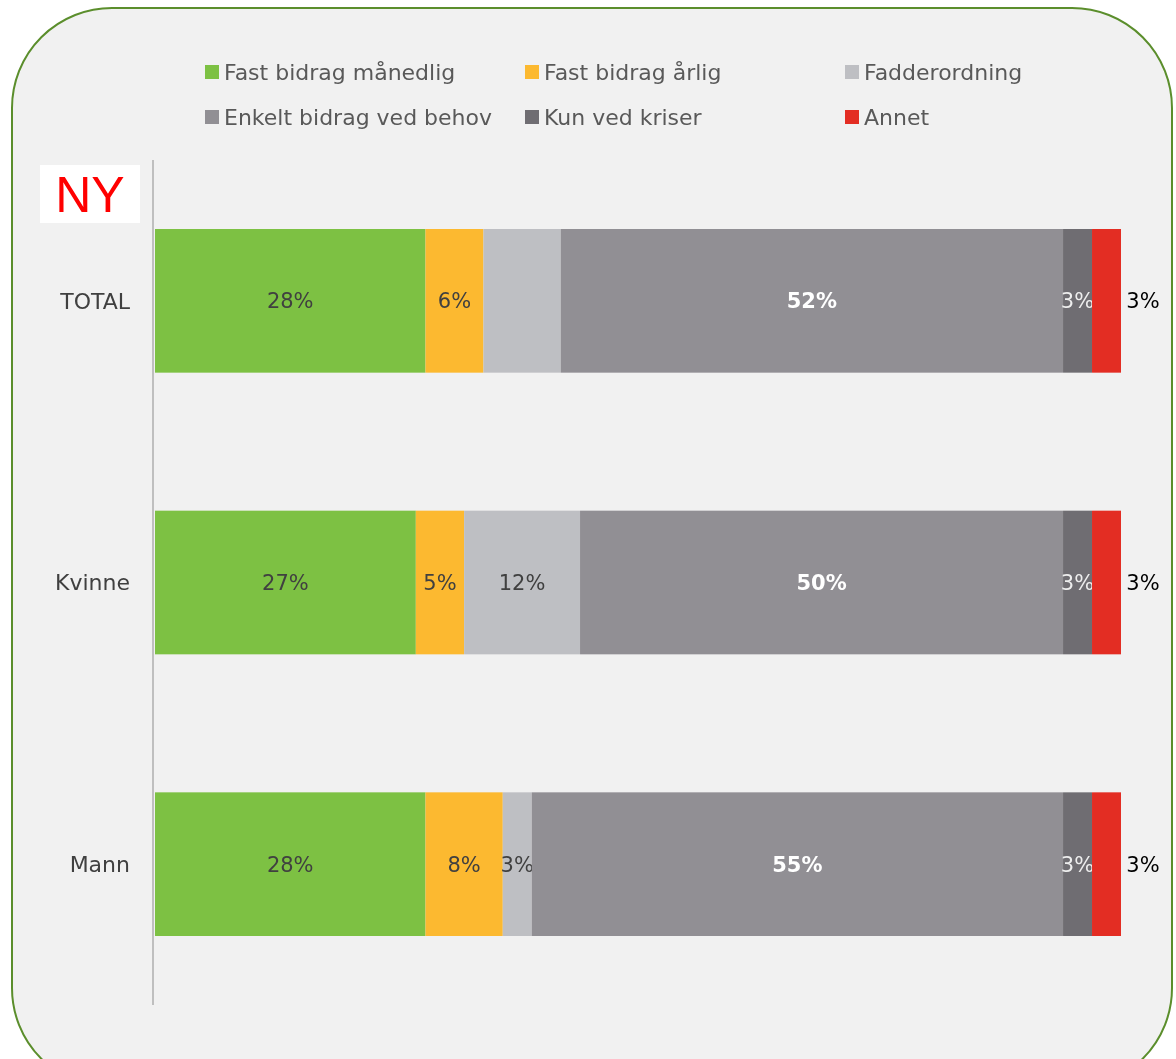  I want to click on legend-label: Fadderordning, so click(943, 72).